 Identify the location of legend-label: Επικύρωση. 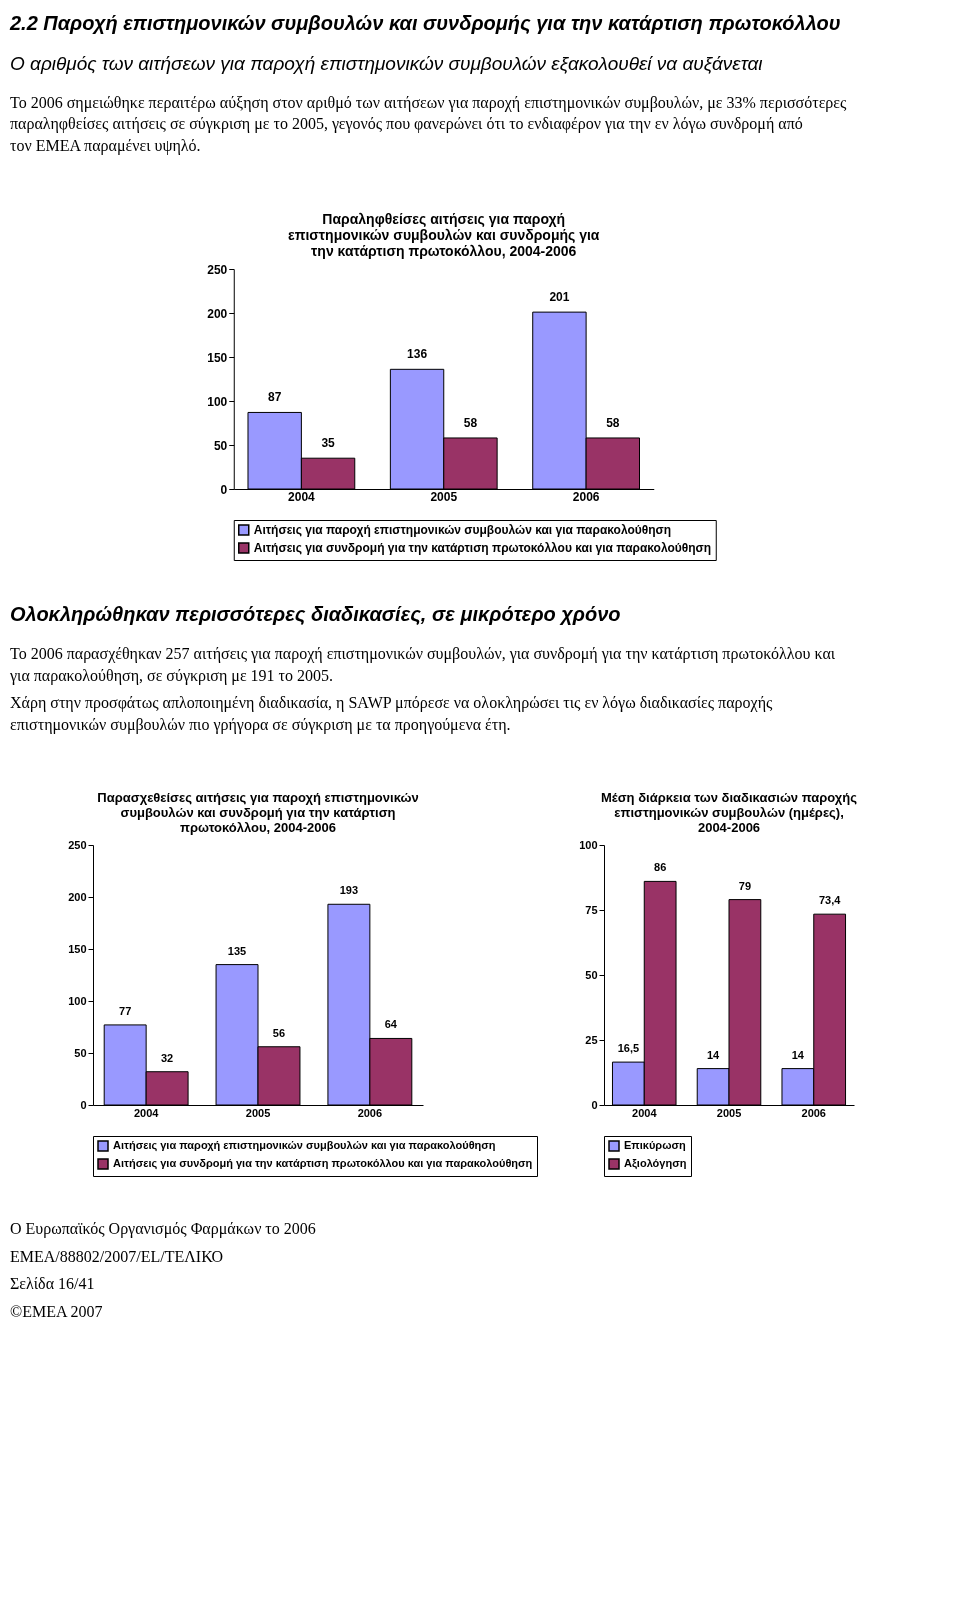
(655, 1145).